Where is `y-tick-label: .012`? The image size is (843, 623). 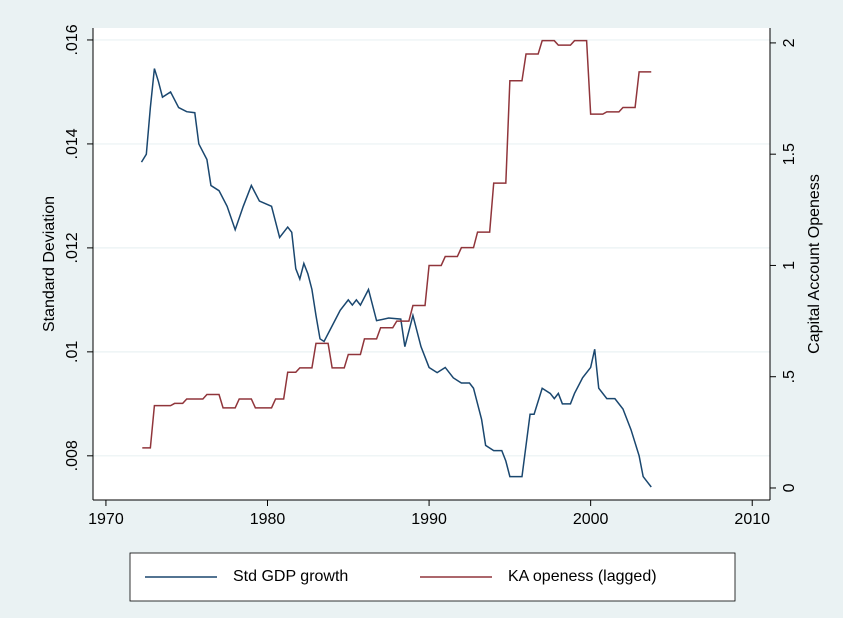
y-tick-label: .012 is located at coordinates (72, 247).